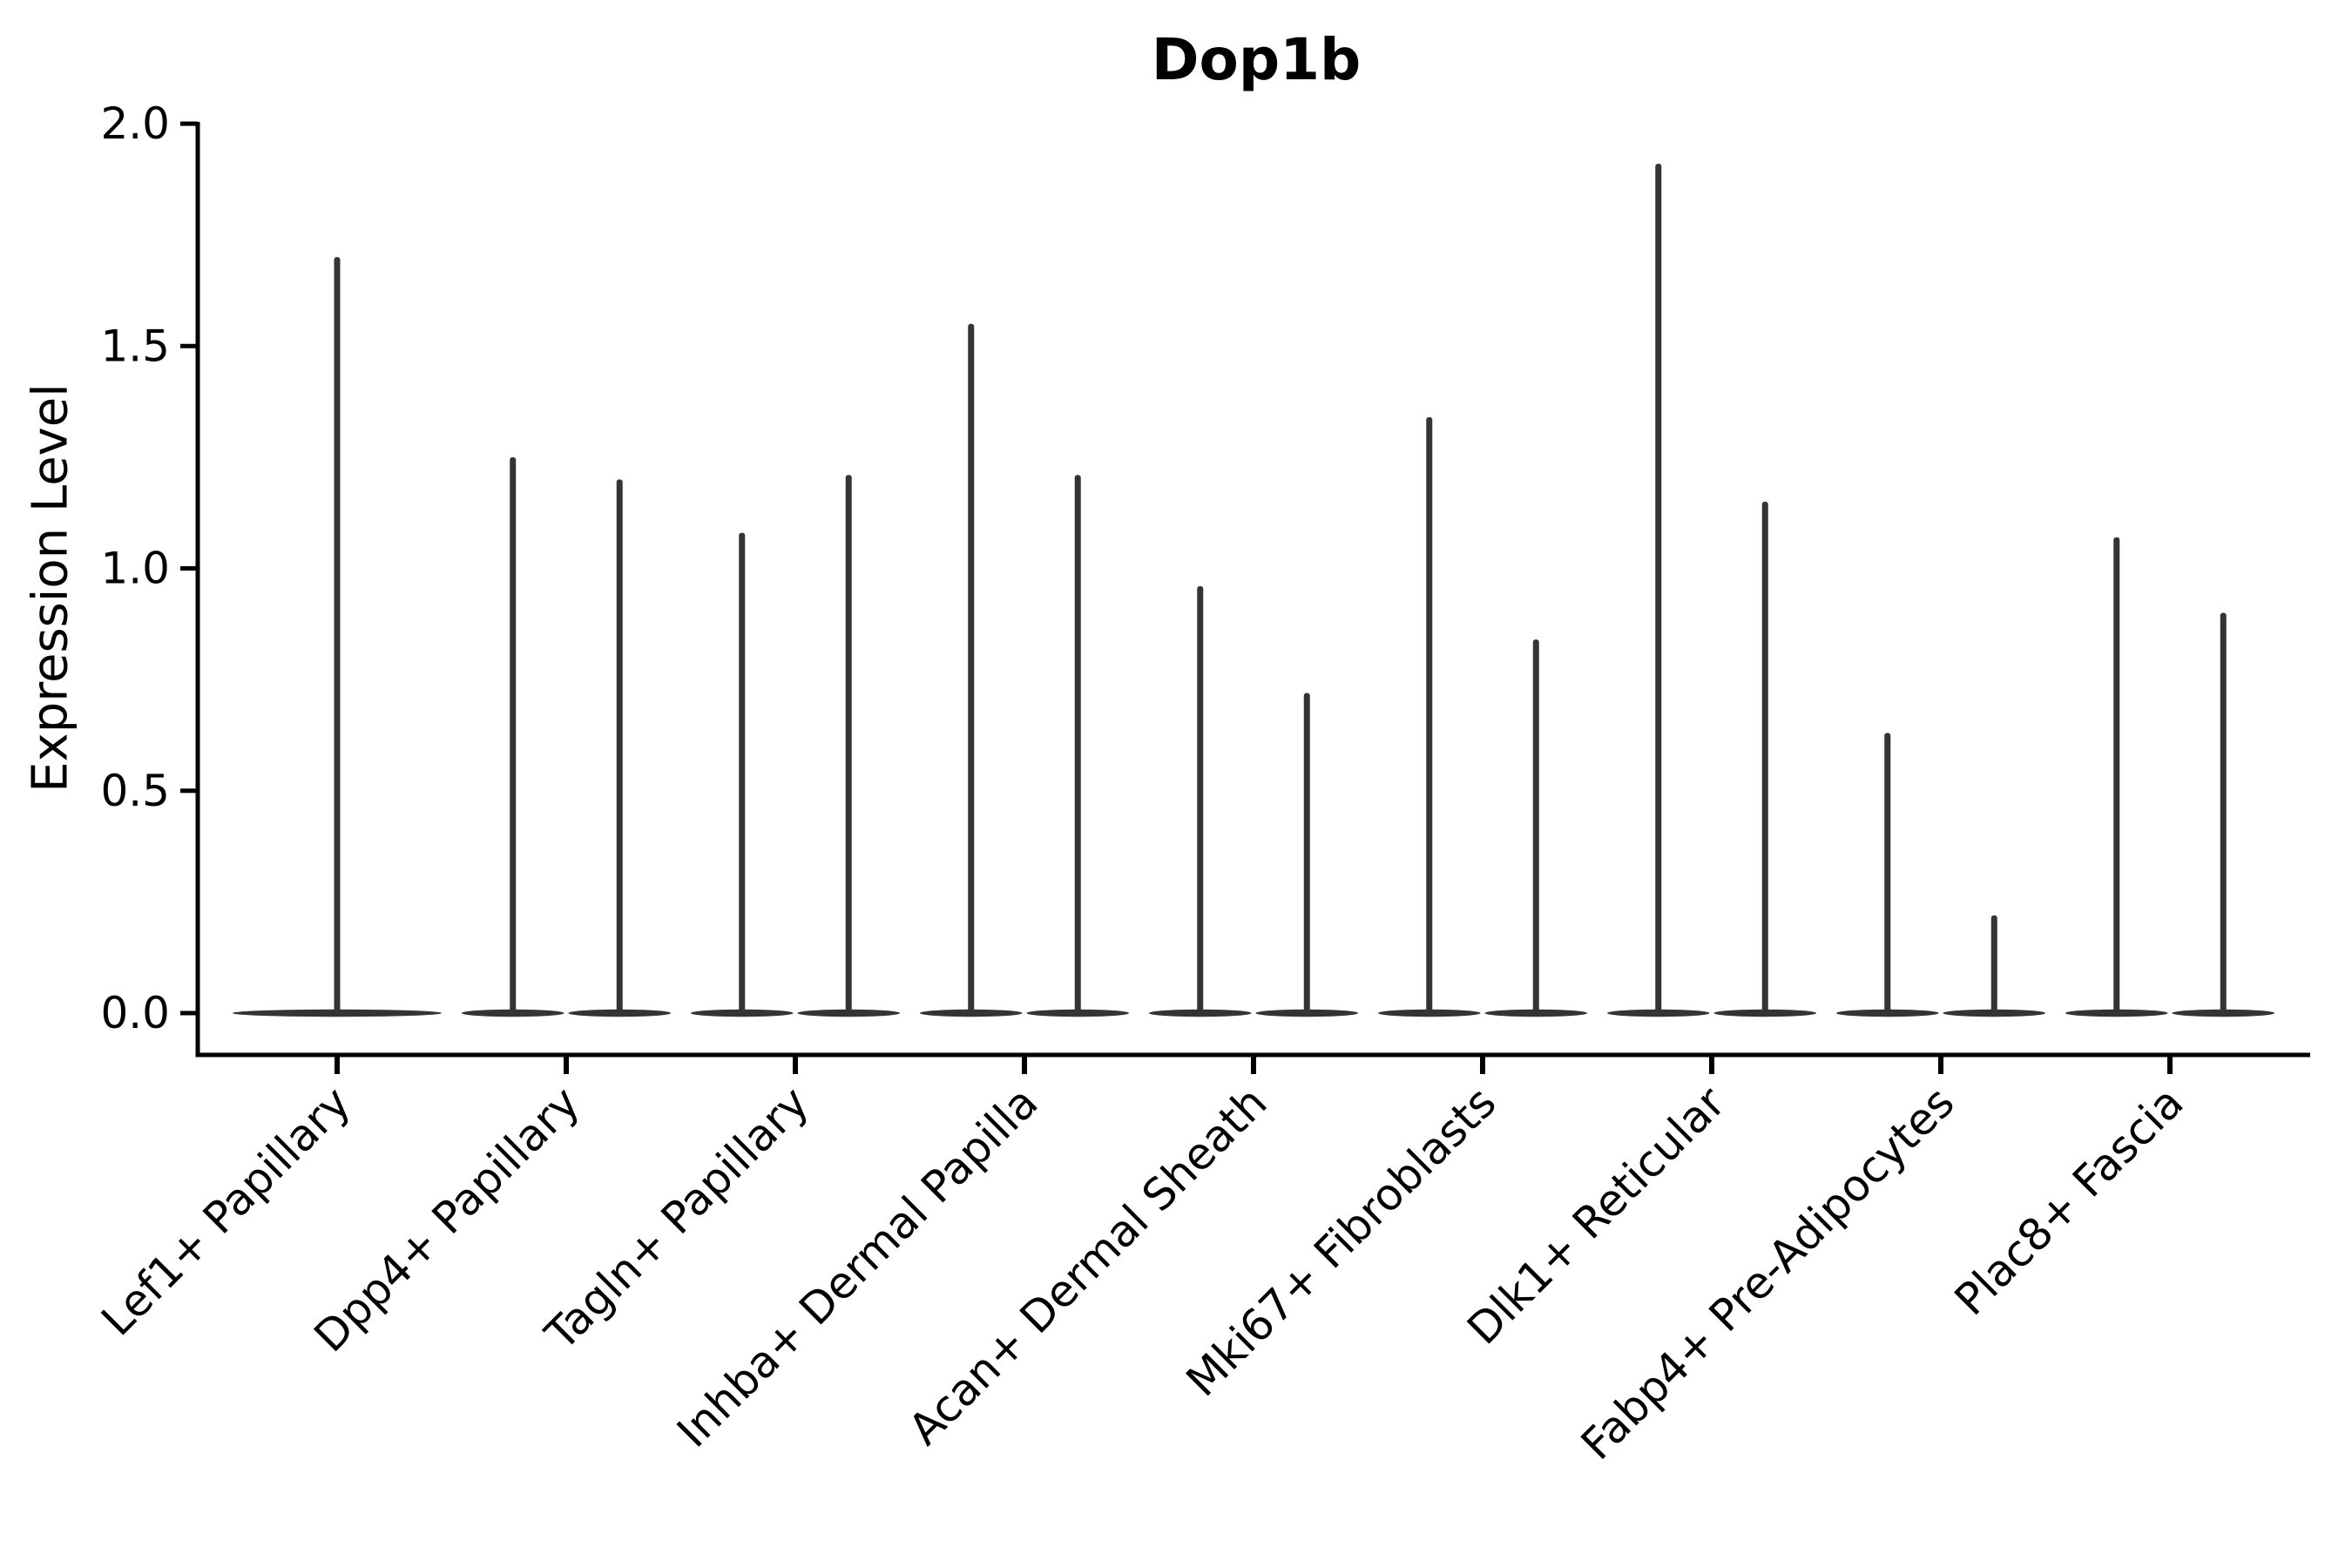 This screenshot has width=2352, height=1568. I want to click on y-tick-label: 2.0, so click(135, 124).